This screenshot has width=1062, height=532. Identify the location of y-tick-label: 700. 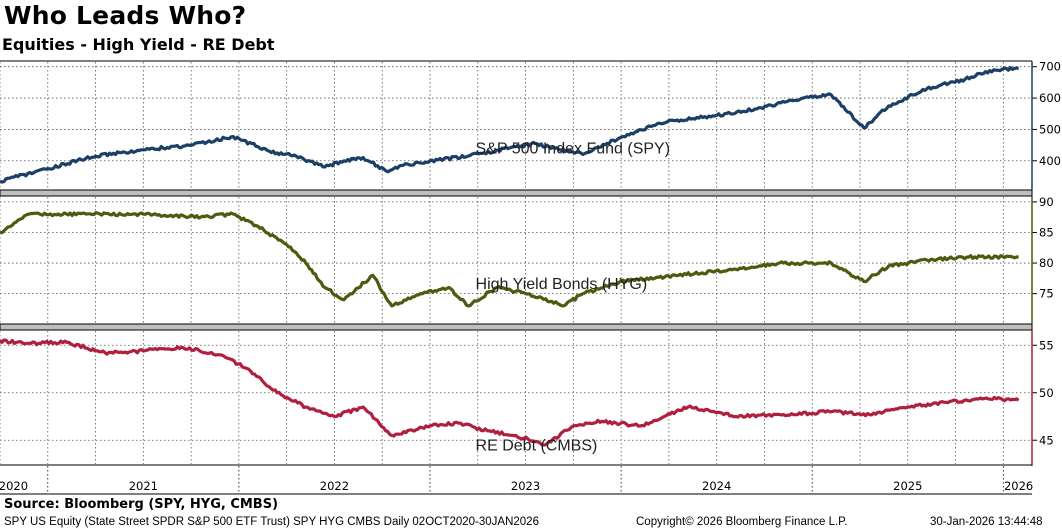
(1050, 67).